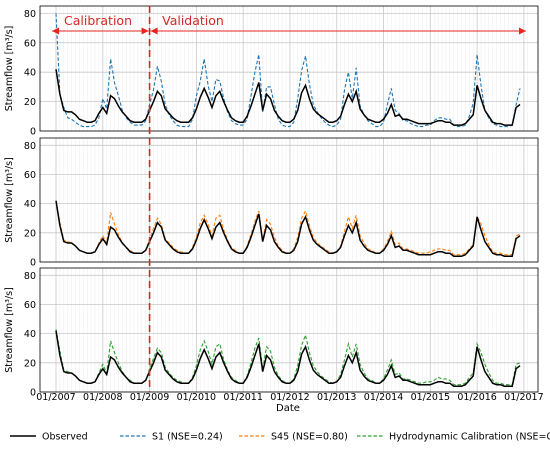 This screenshot has width=550, height=459. What do you see at coordinates (154, 31) in the screenshot?
I see `validation-arrow-head-left` at bounding box center [154, 31].